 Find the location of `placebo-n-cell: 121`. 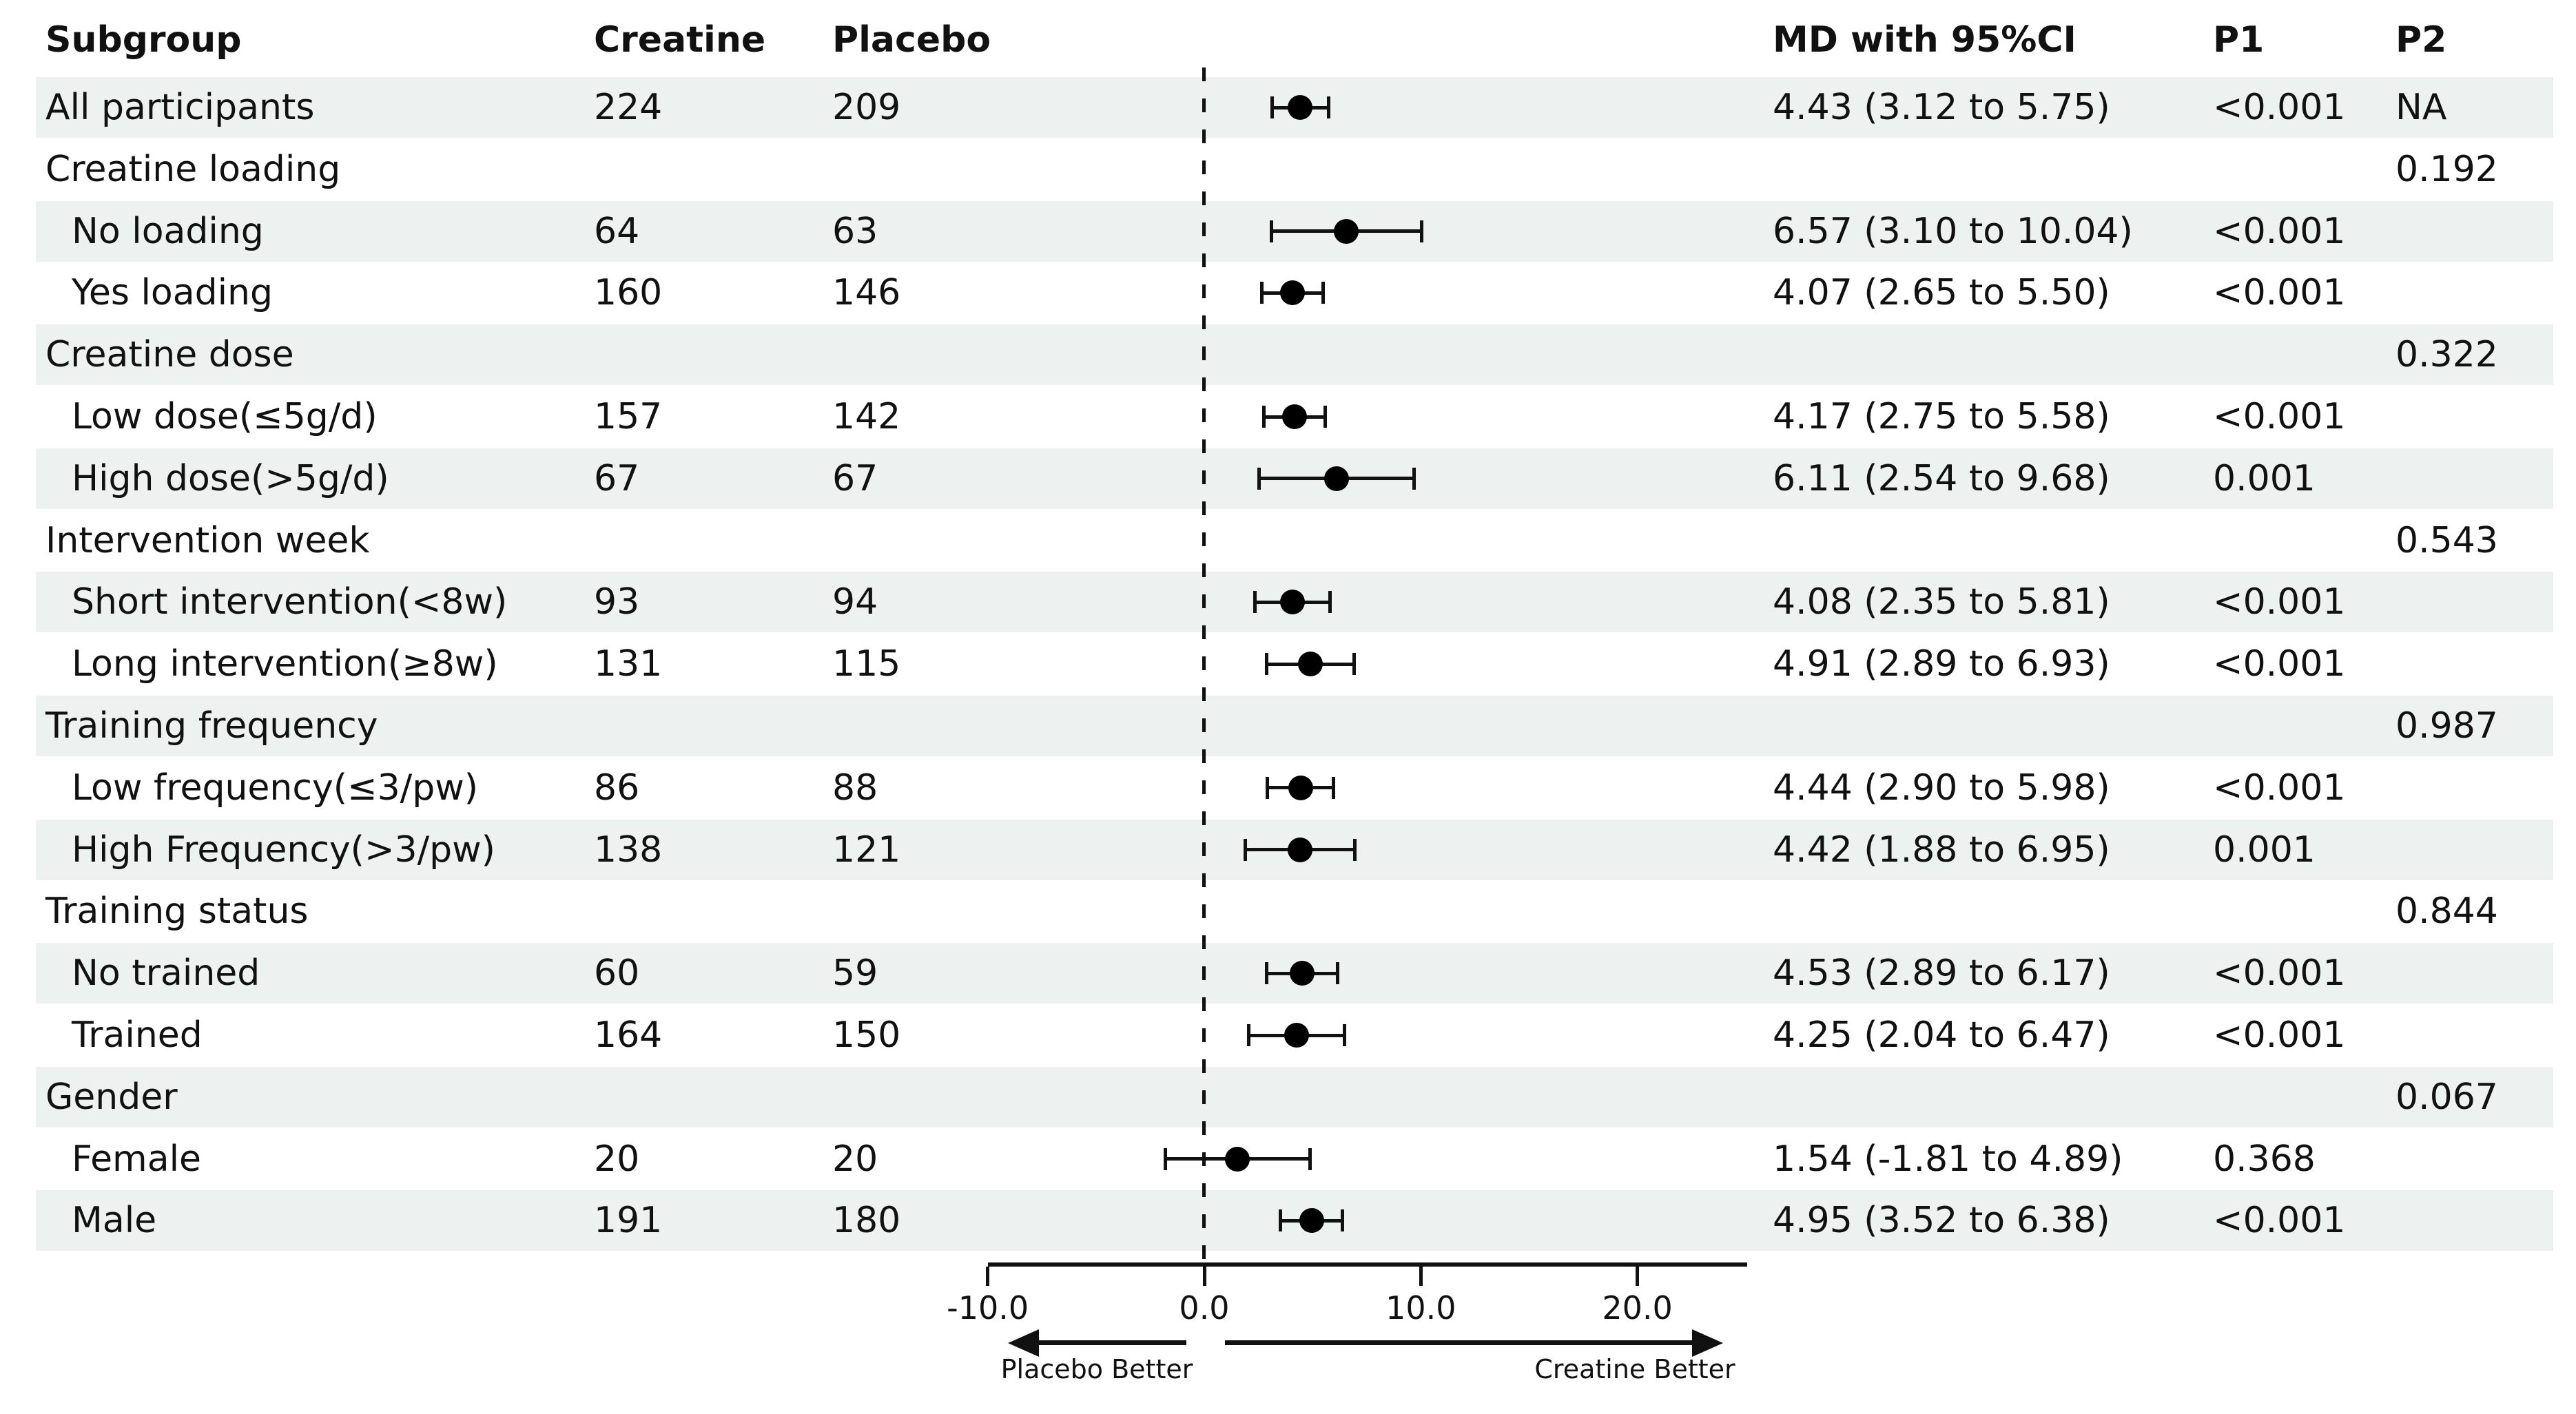

placebo-n-cell: 121 is located at coordinates (866, 850).